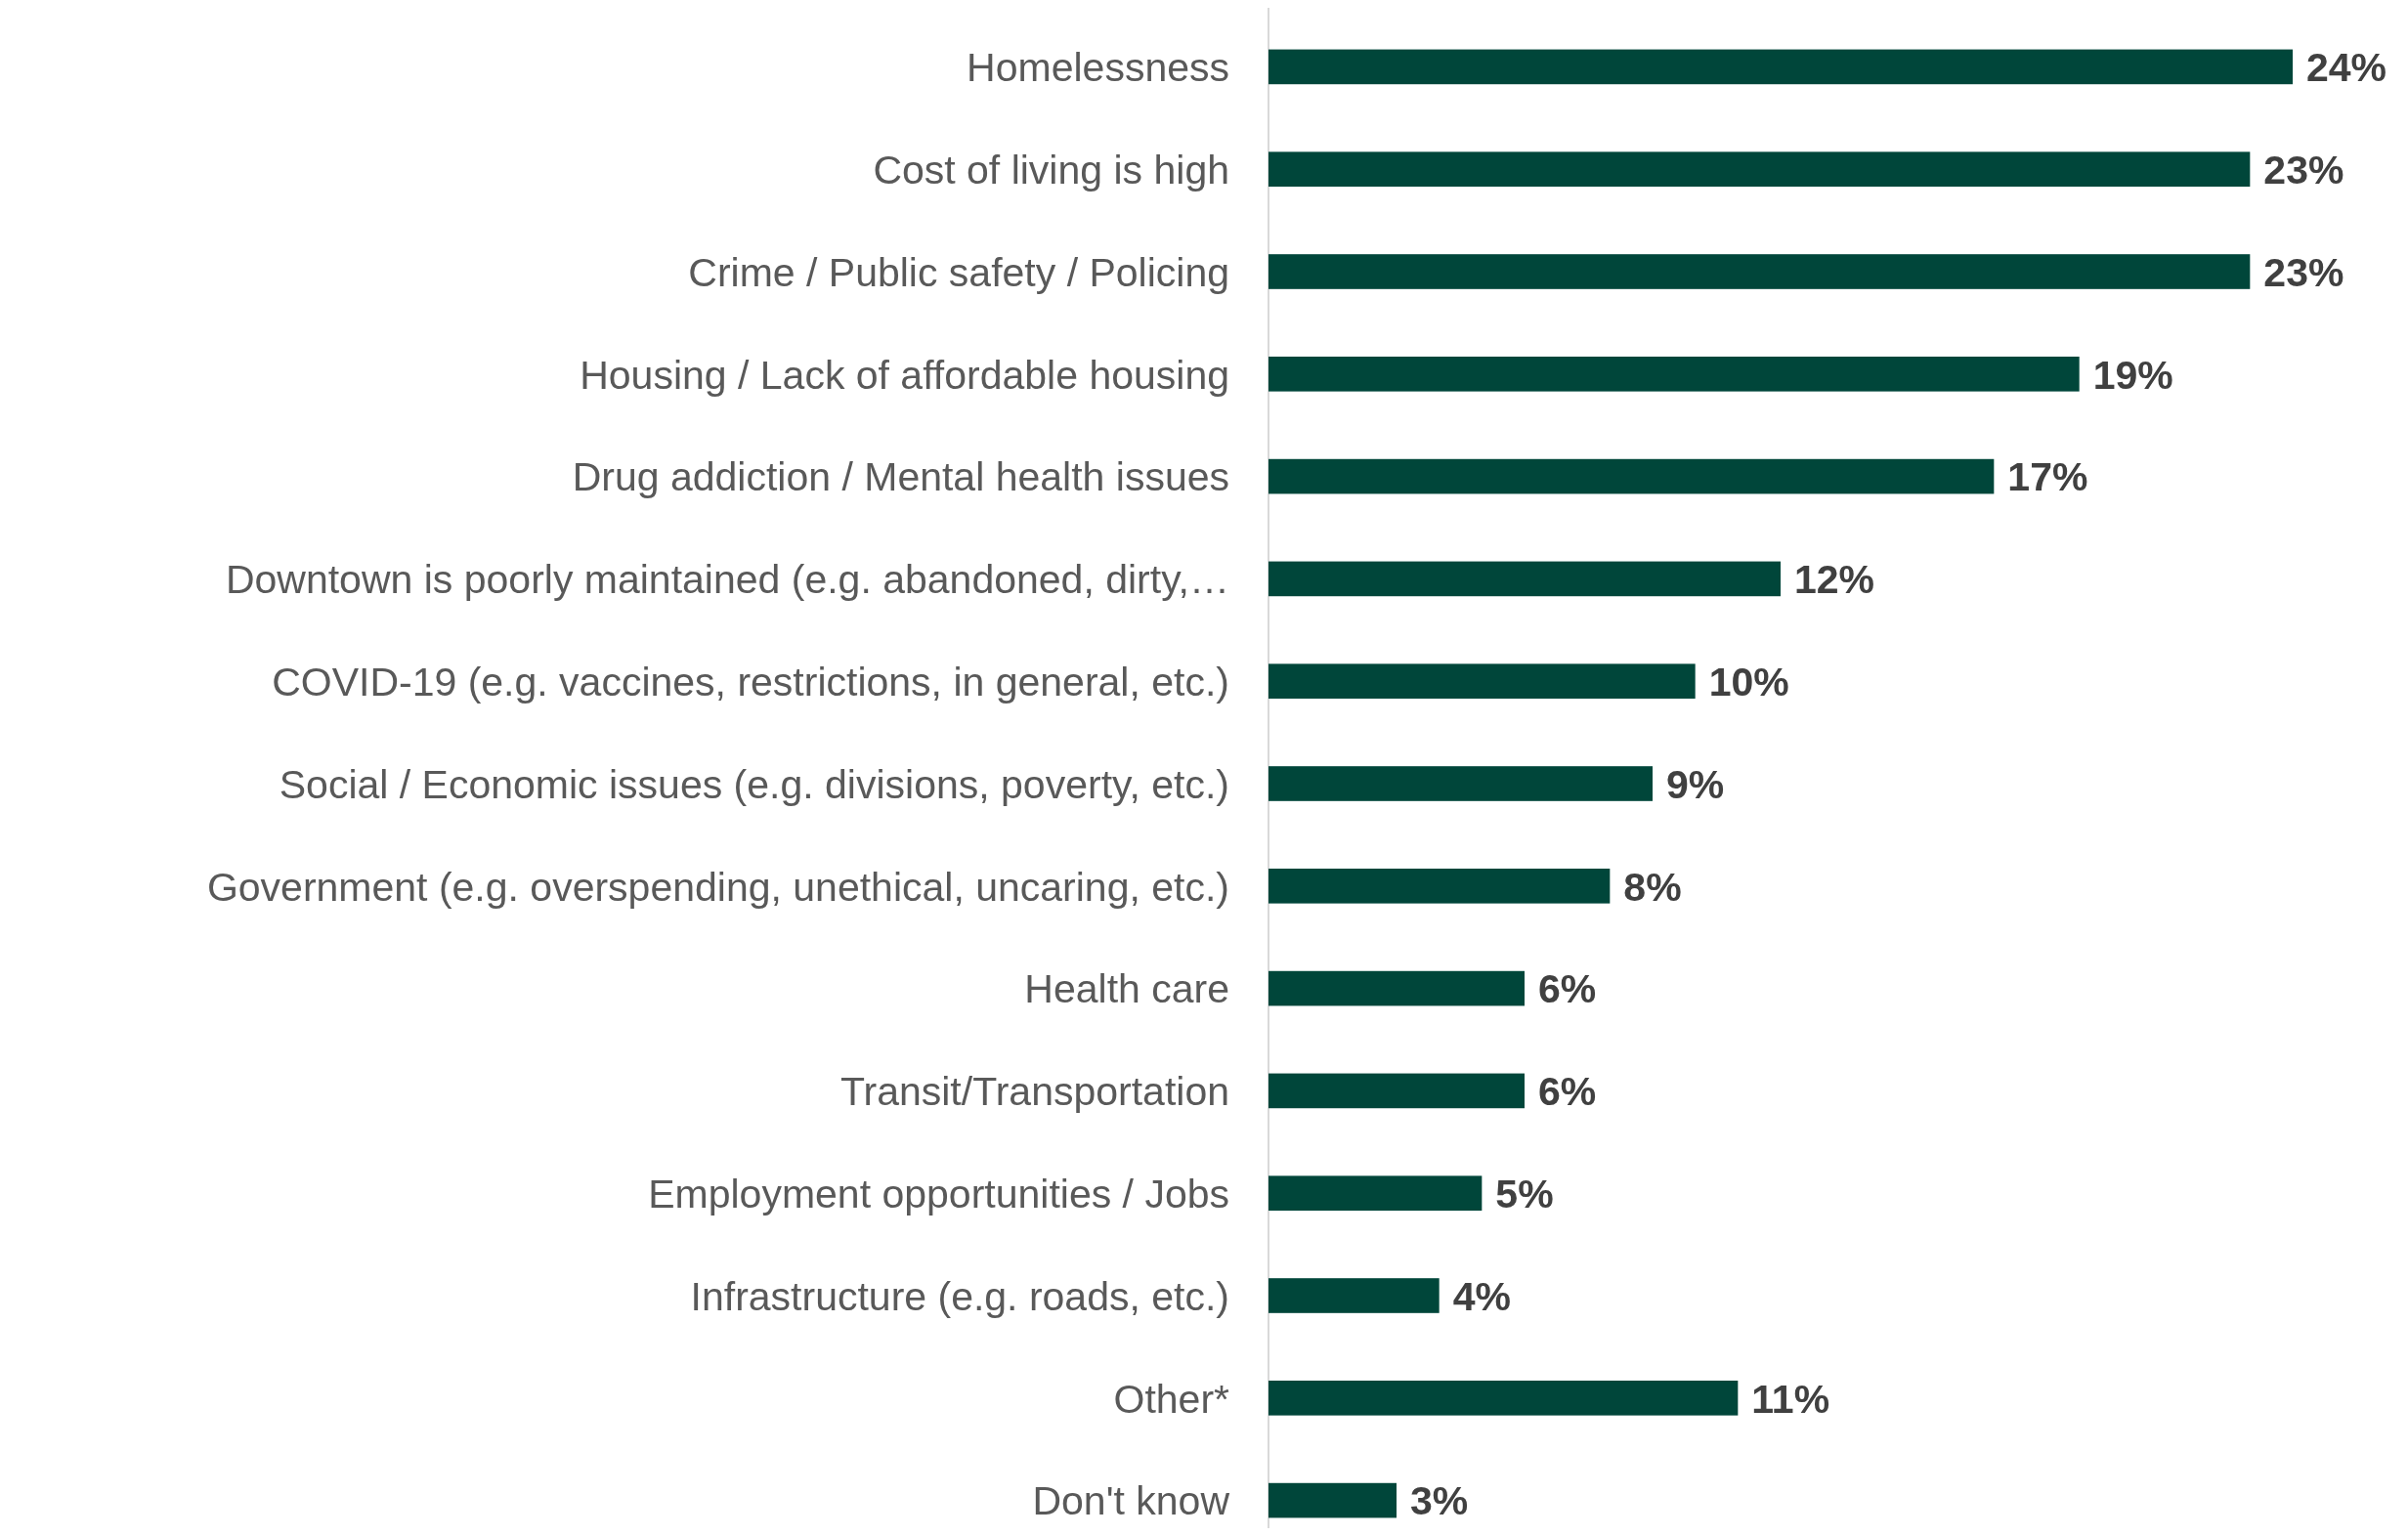 This screenshot has height=1536, width=2408. Describe the element at coordinates (1131, 1501) in the screenshot. I see `y-tick-label: Don't know` at that location.